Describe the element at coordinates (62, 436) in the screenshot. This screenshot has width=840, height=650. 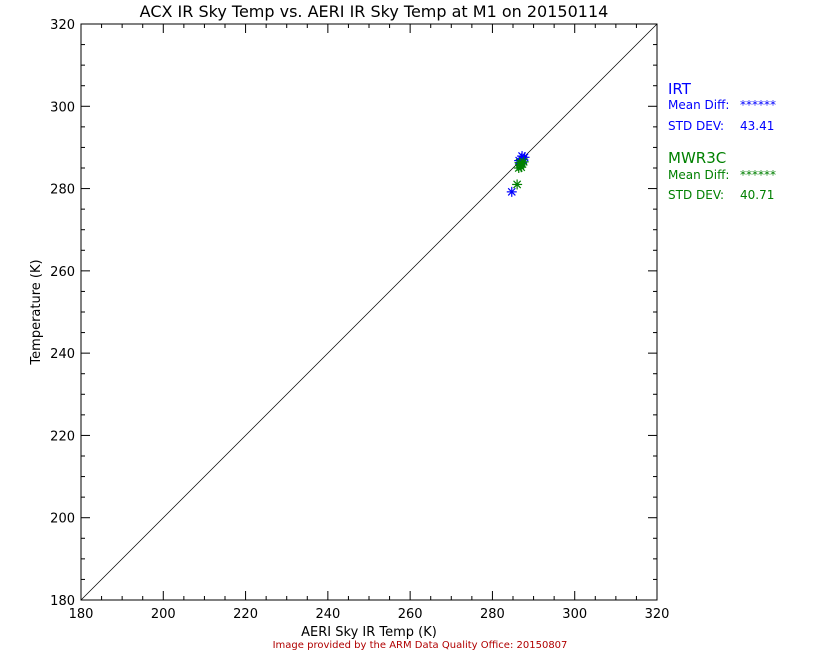
I see `y-tick-label: 220` at that location.